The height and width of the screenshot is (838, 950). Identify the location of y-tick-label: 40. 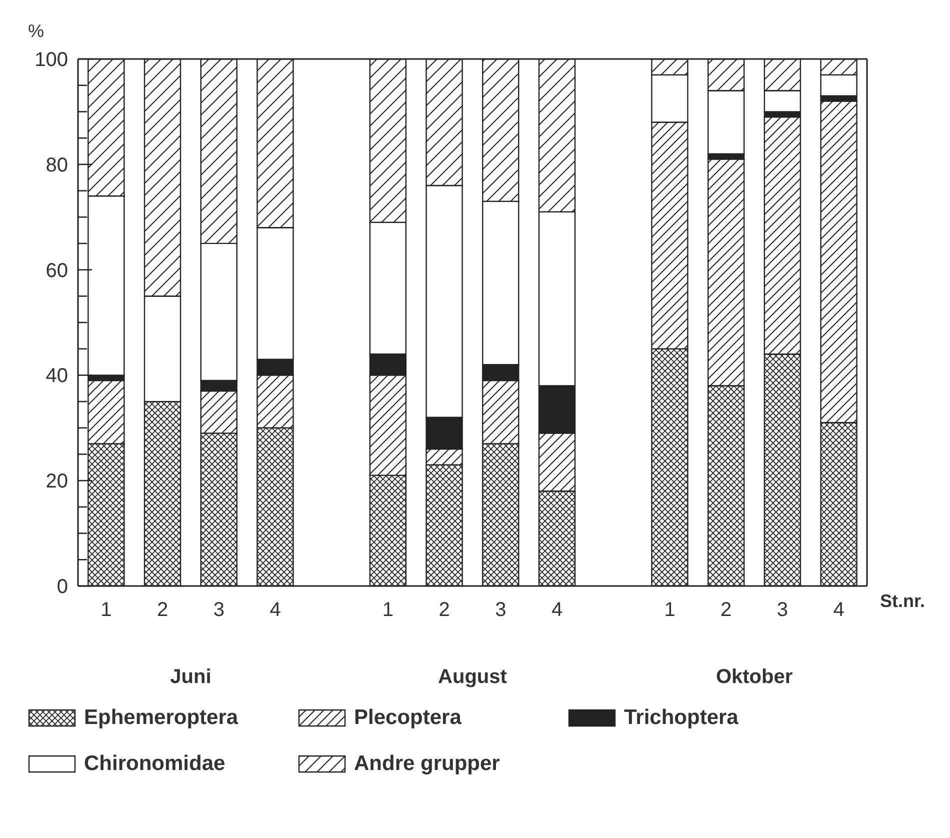
(57, 376).